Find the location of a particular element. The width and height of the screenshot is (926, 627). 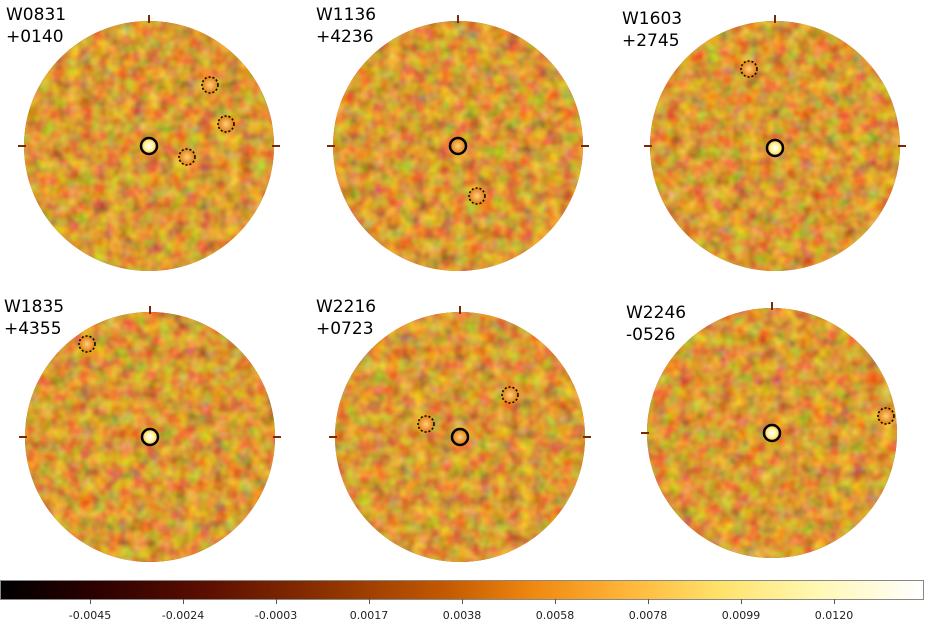

map-panel-w1603 is located at coordinates (775, 143).